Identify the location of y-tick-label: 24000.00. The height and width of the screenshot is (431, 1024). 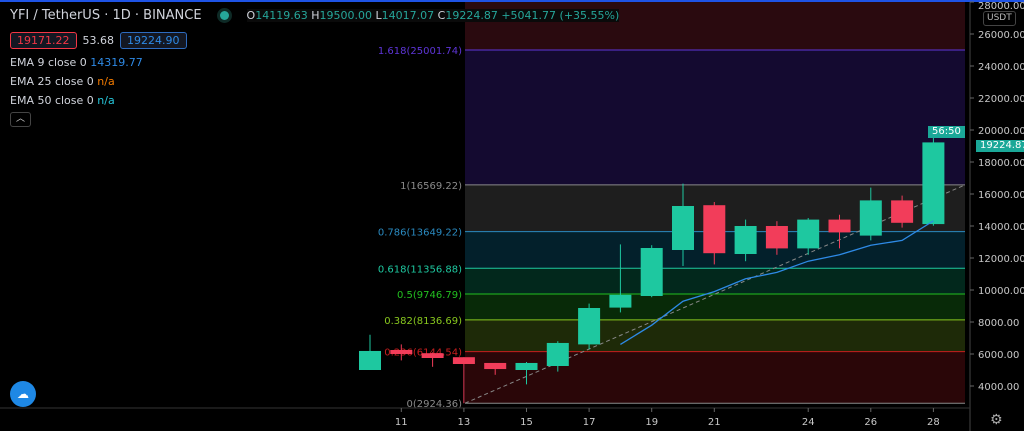
(1001, 67).